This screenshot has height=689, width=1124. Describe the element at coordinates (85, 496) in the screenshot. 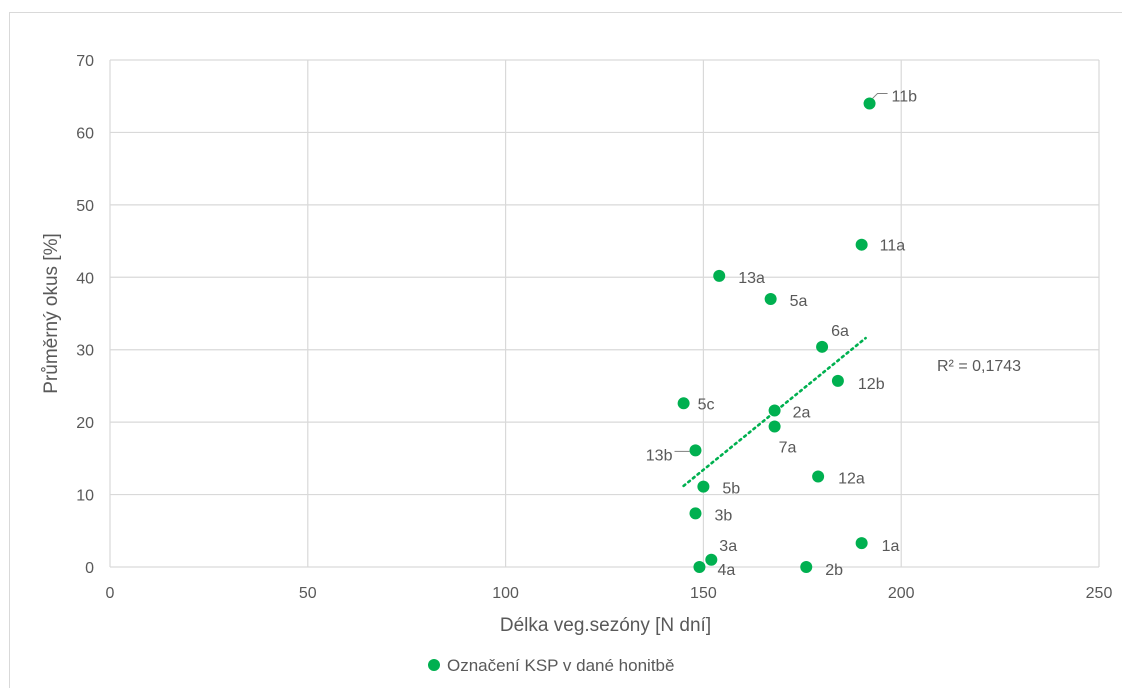

I see `y-tick-label-10: 10` at that location.